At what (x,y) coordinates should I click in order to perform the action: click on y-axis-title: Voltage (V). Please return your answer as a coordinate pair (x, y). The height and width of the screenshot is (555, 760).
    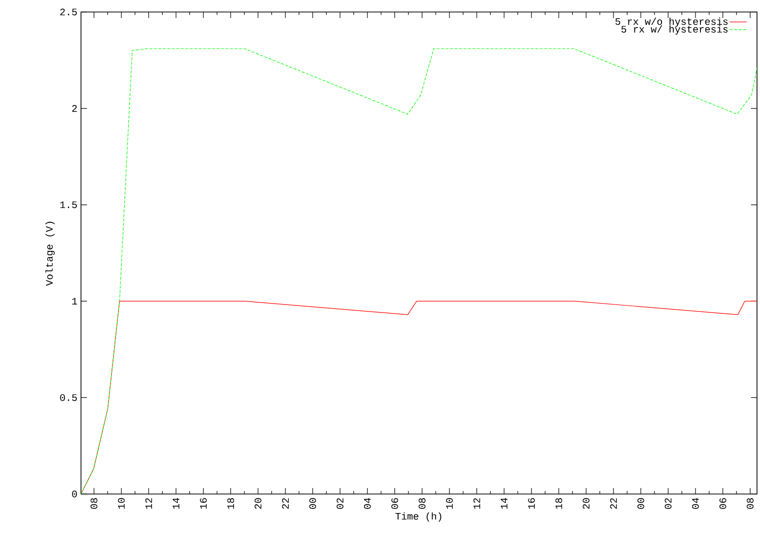
    Looking at the image, I should click on (50, 254).